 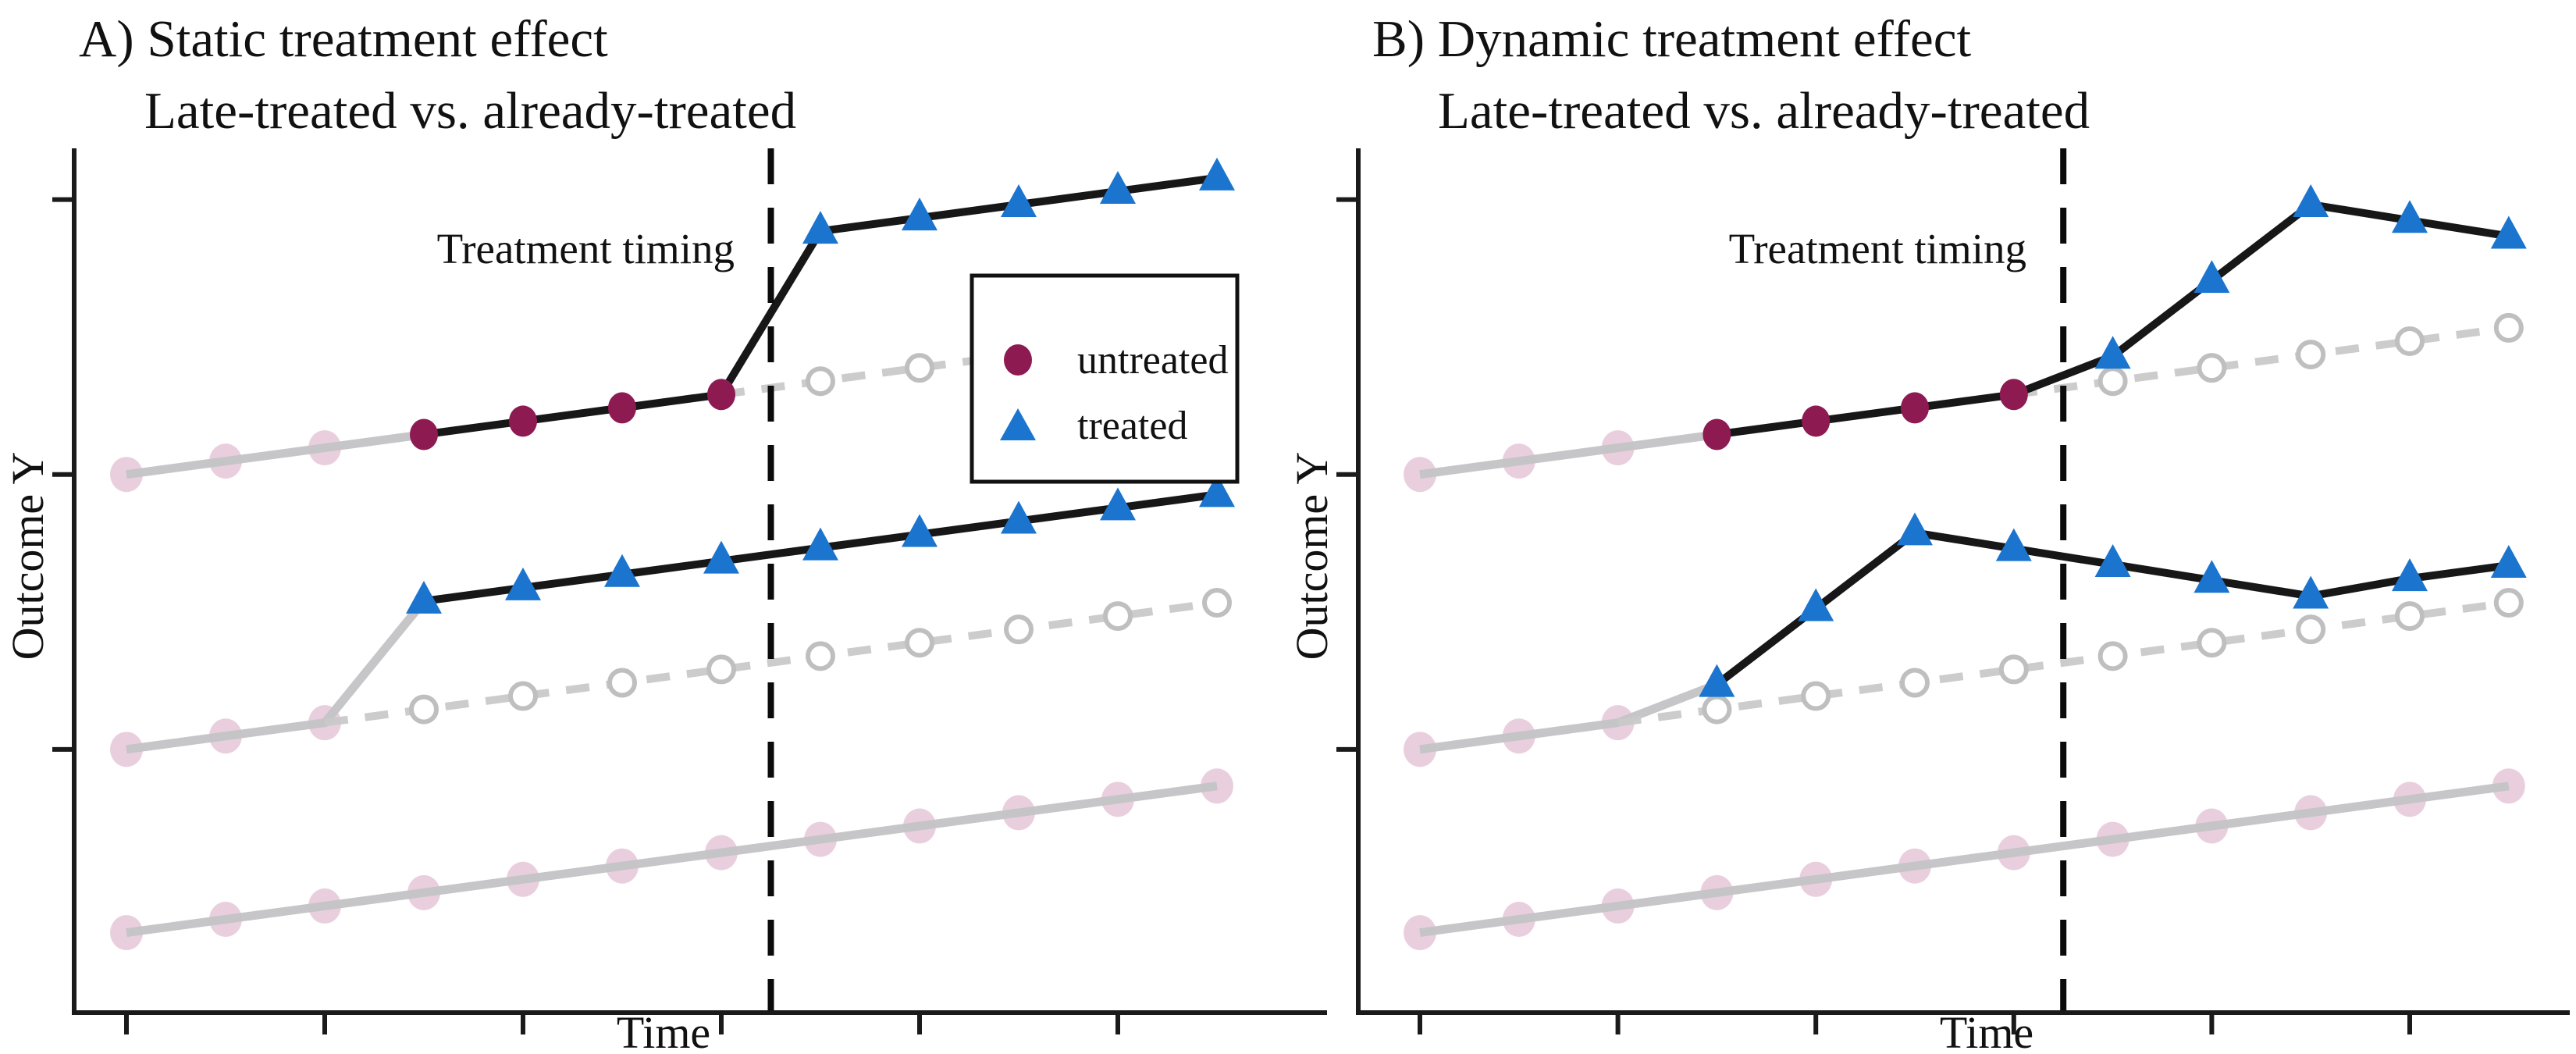 I want to click on late-treated-counterfactual-marker-t12, so click(x=2508, y=327).